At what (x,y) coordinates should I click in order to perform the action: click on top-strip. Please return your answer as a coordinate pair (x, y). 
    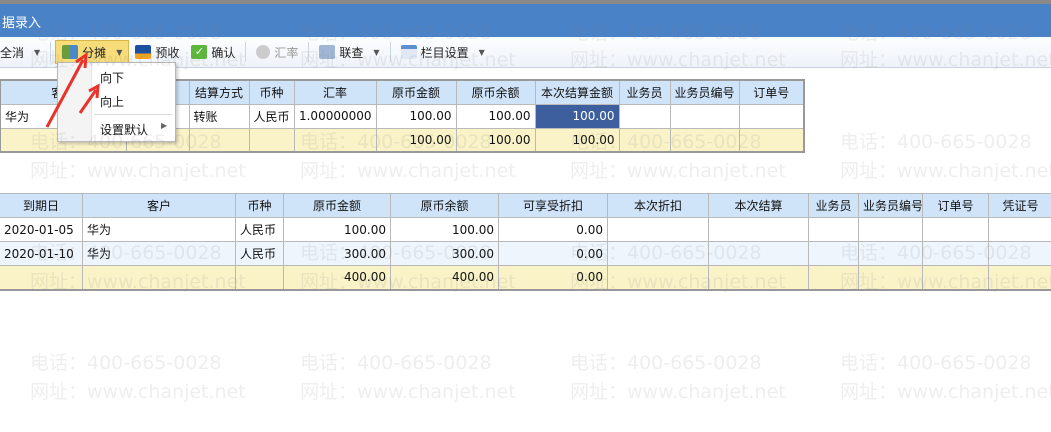
    Looking at the image, I should click on (525, 2).